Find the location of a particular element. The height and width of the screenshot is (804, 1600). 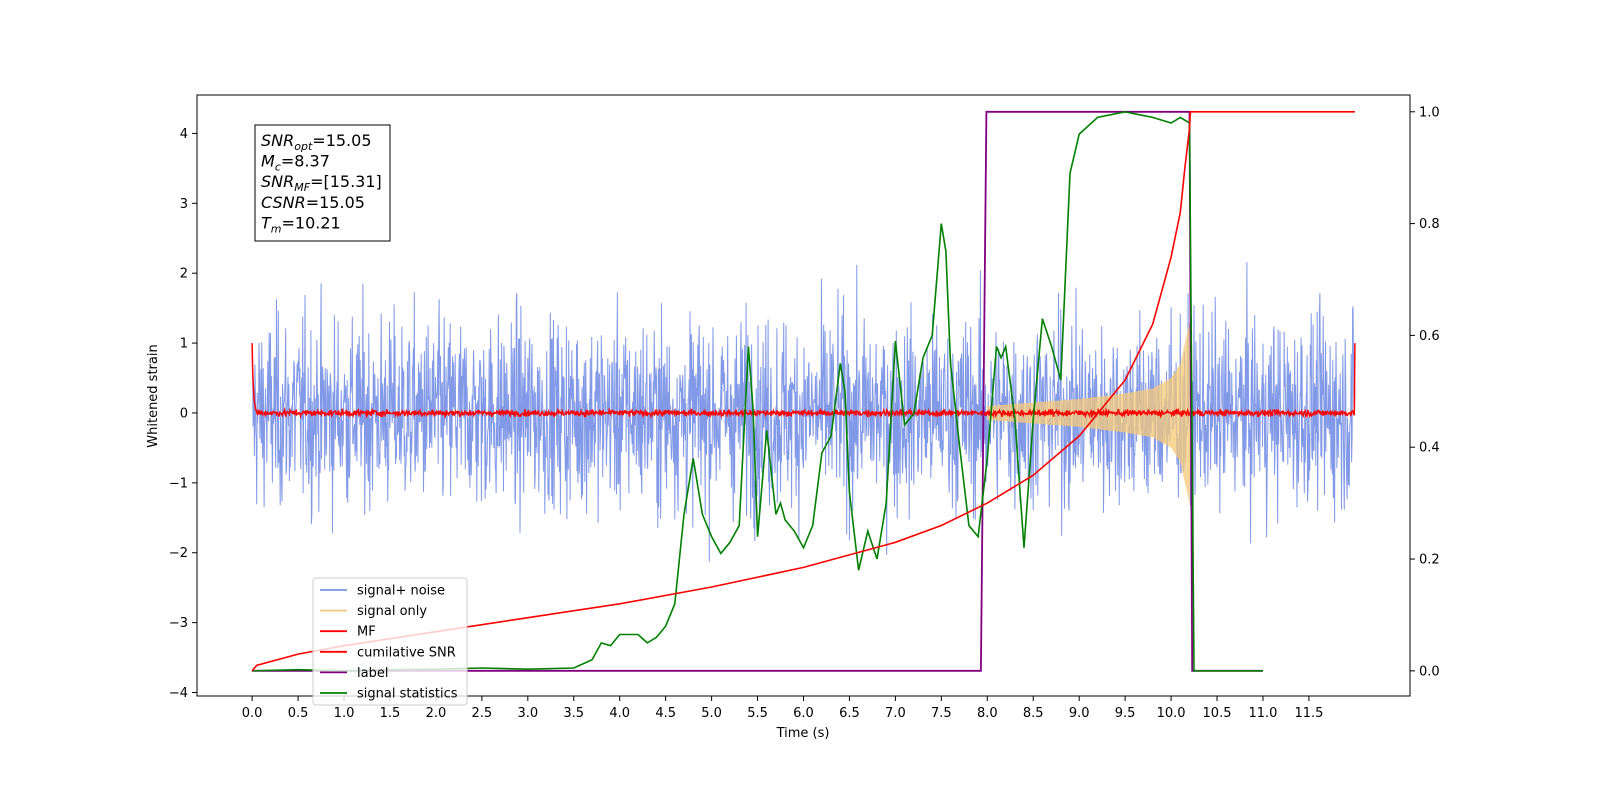

y-tick-label: −2 is located at coordinates (178, 553).